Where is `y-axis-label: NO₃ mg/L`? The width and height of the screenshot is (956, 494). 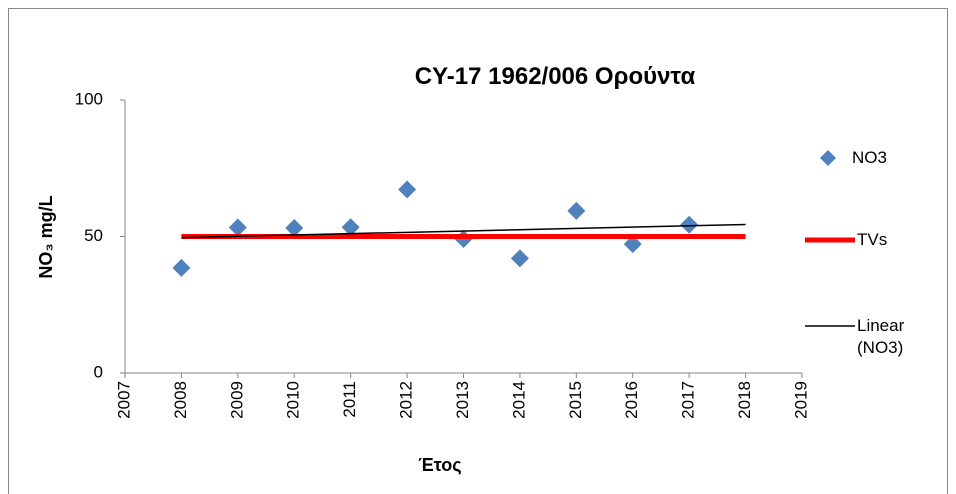
y-axis-label: NO₃ mg/L is located at coordinates (46, 236).